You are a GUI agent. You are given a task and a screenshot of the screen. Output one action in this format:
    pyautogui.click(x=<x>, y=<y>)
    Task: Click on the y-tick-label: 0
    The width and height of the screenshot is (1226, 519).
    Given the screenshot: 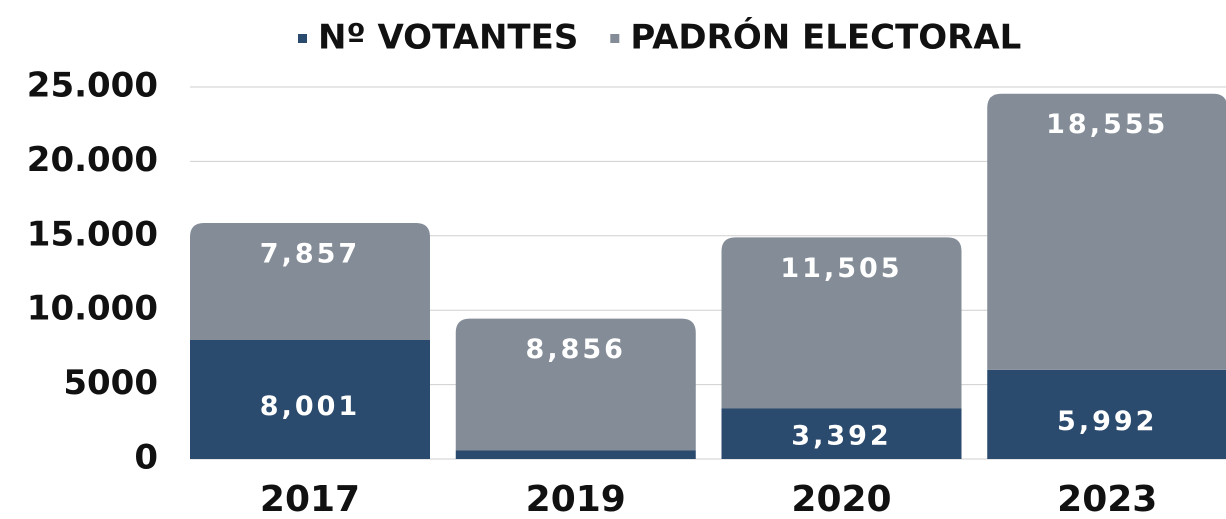 What is the action you would take?
    pyautogui.click(x=146, y=458)
    